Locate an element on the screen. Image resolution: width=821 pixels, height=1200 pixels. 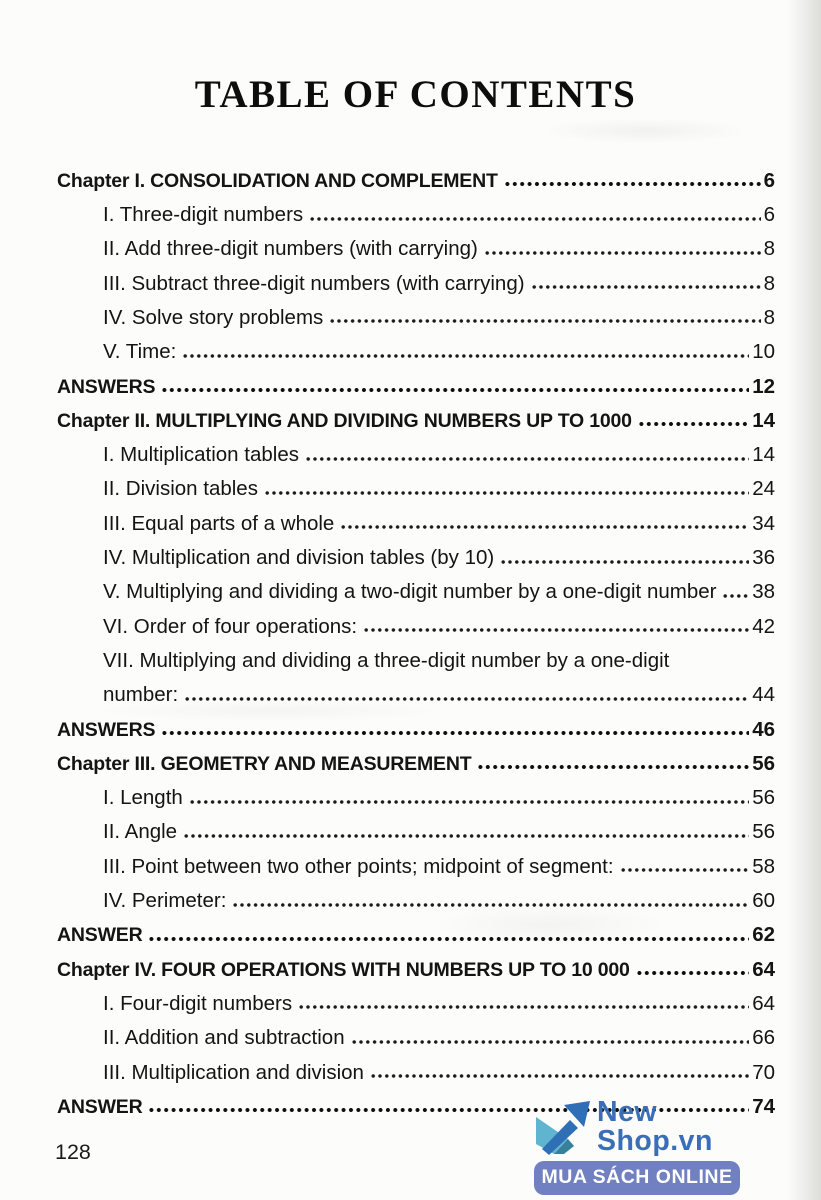
toc-entry-label: IV. Perimeter: is located at coordinates (165, 900).